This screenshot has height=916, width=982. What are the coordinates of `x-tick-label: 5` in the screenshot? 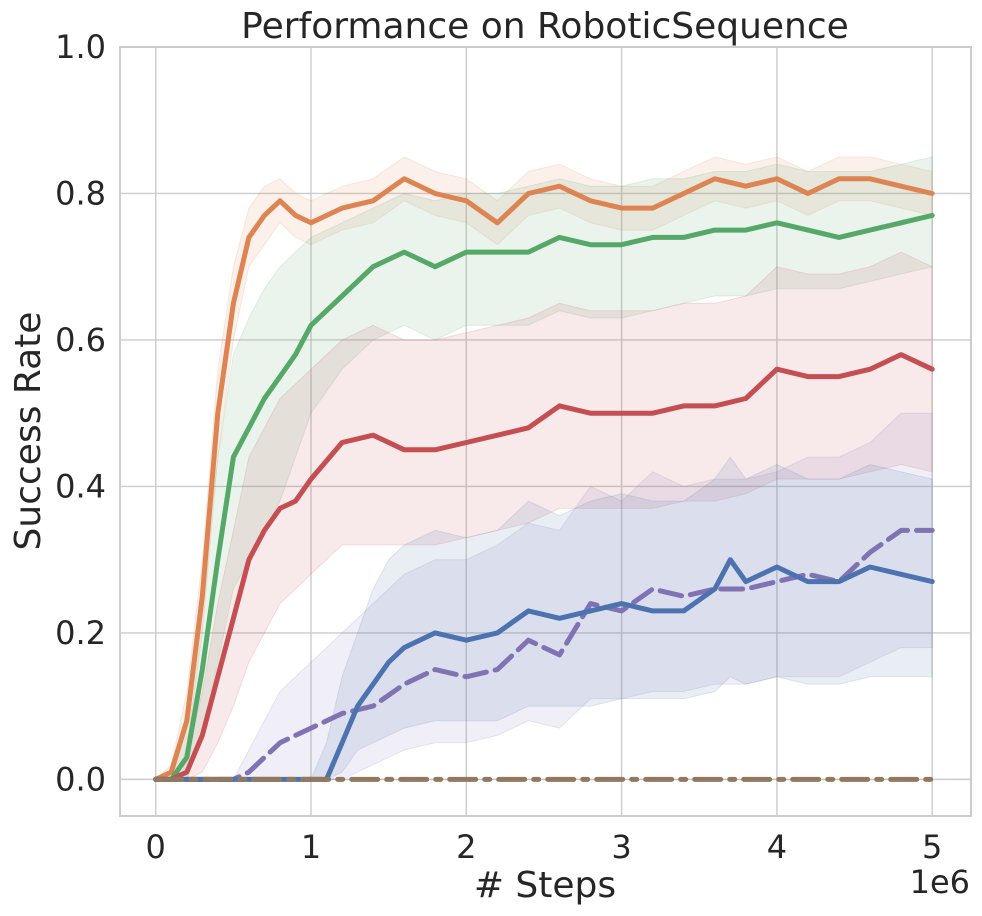 It's located at (932, 847).